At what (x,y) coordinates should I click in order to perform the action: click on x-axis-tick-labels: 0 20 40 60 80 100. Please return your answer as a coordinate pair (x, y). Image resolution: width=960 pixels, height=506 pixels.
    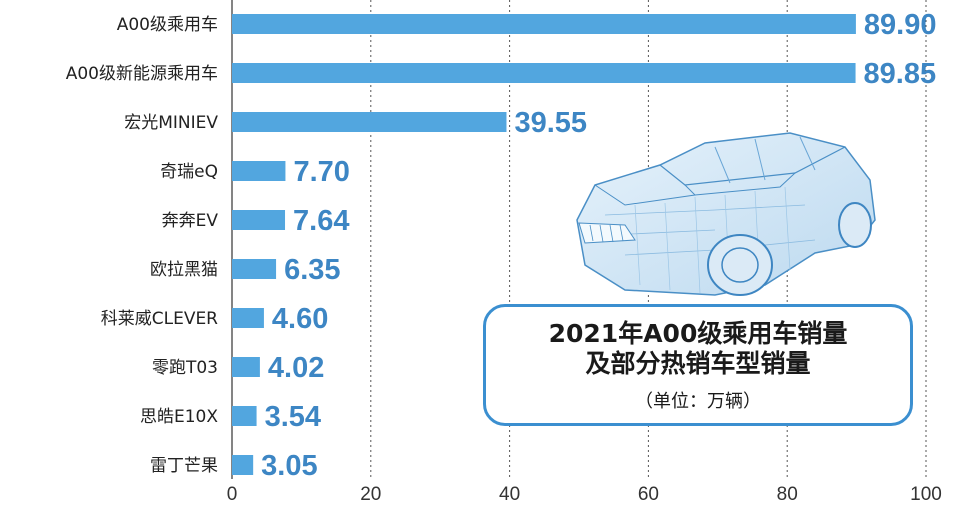
    Looking at the image, I should click on (584, 494).